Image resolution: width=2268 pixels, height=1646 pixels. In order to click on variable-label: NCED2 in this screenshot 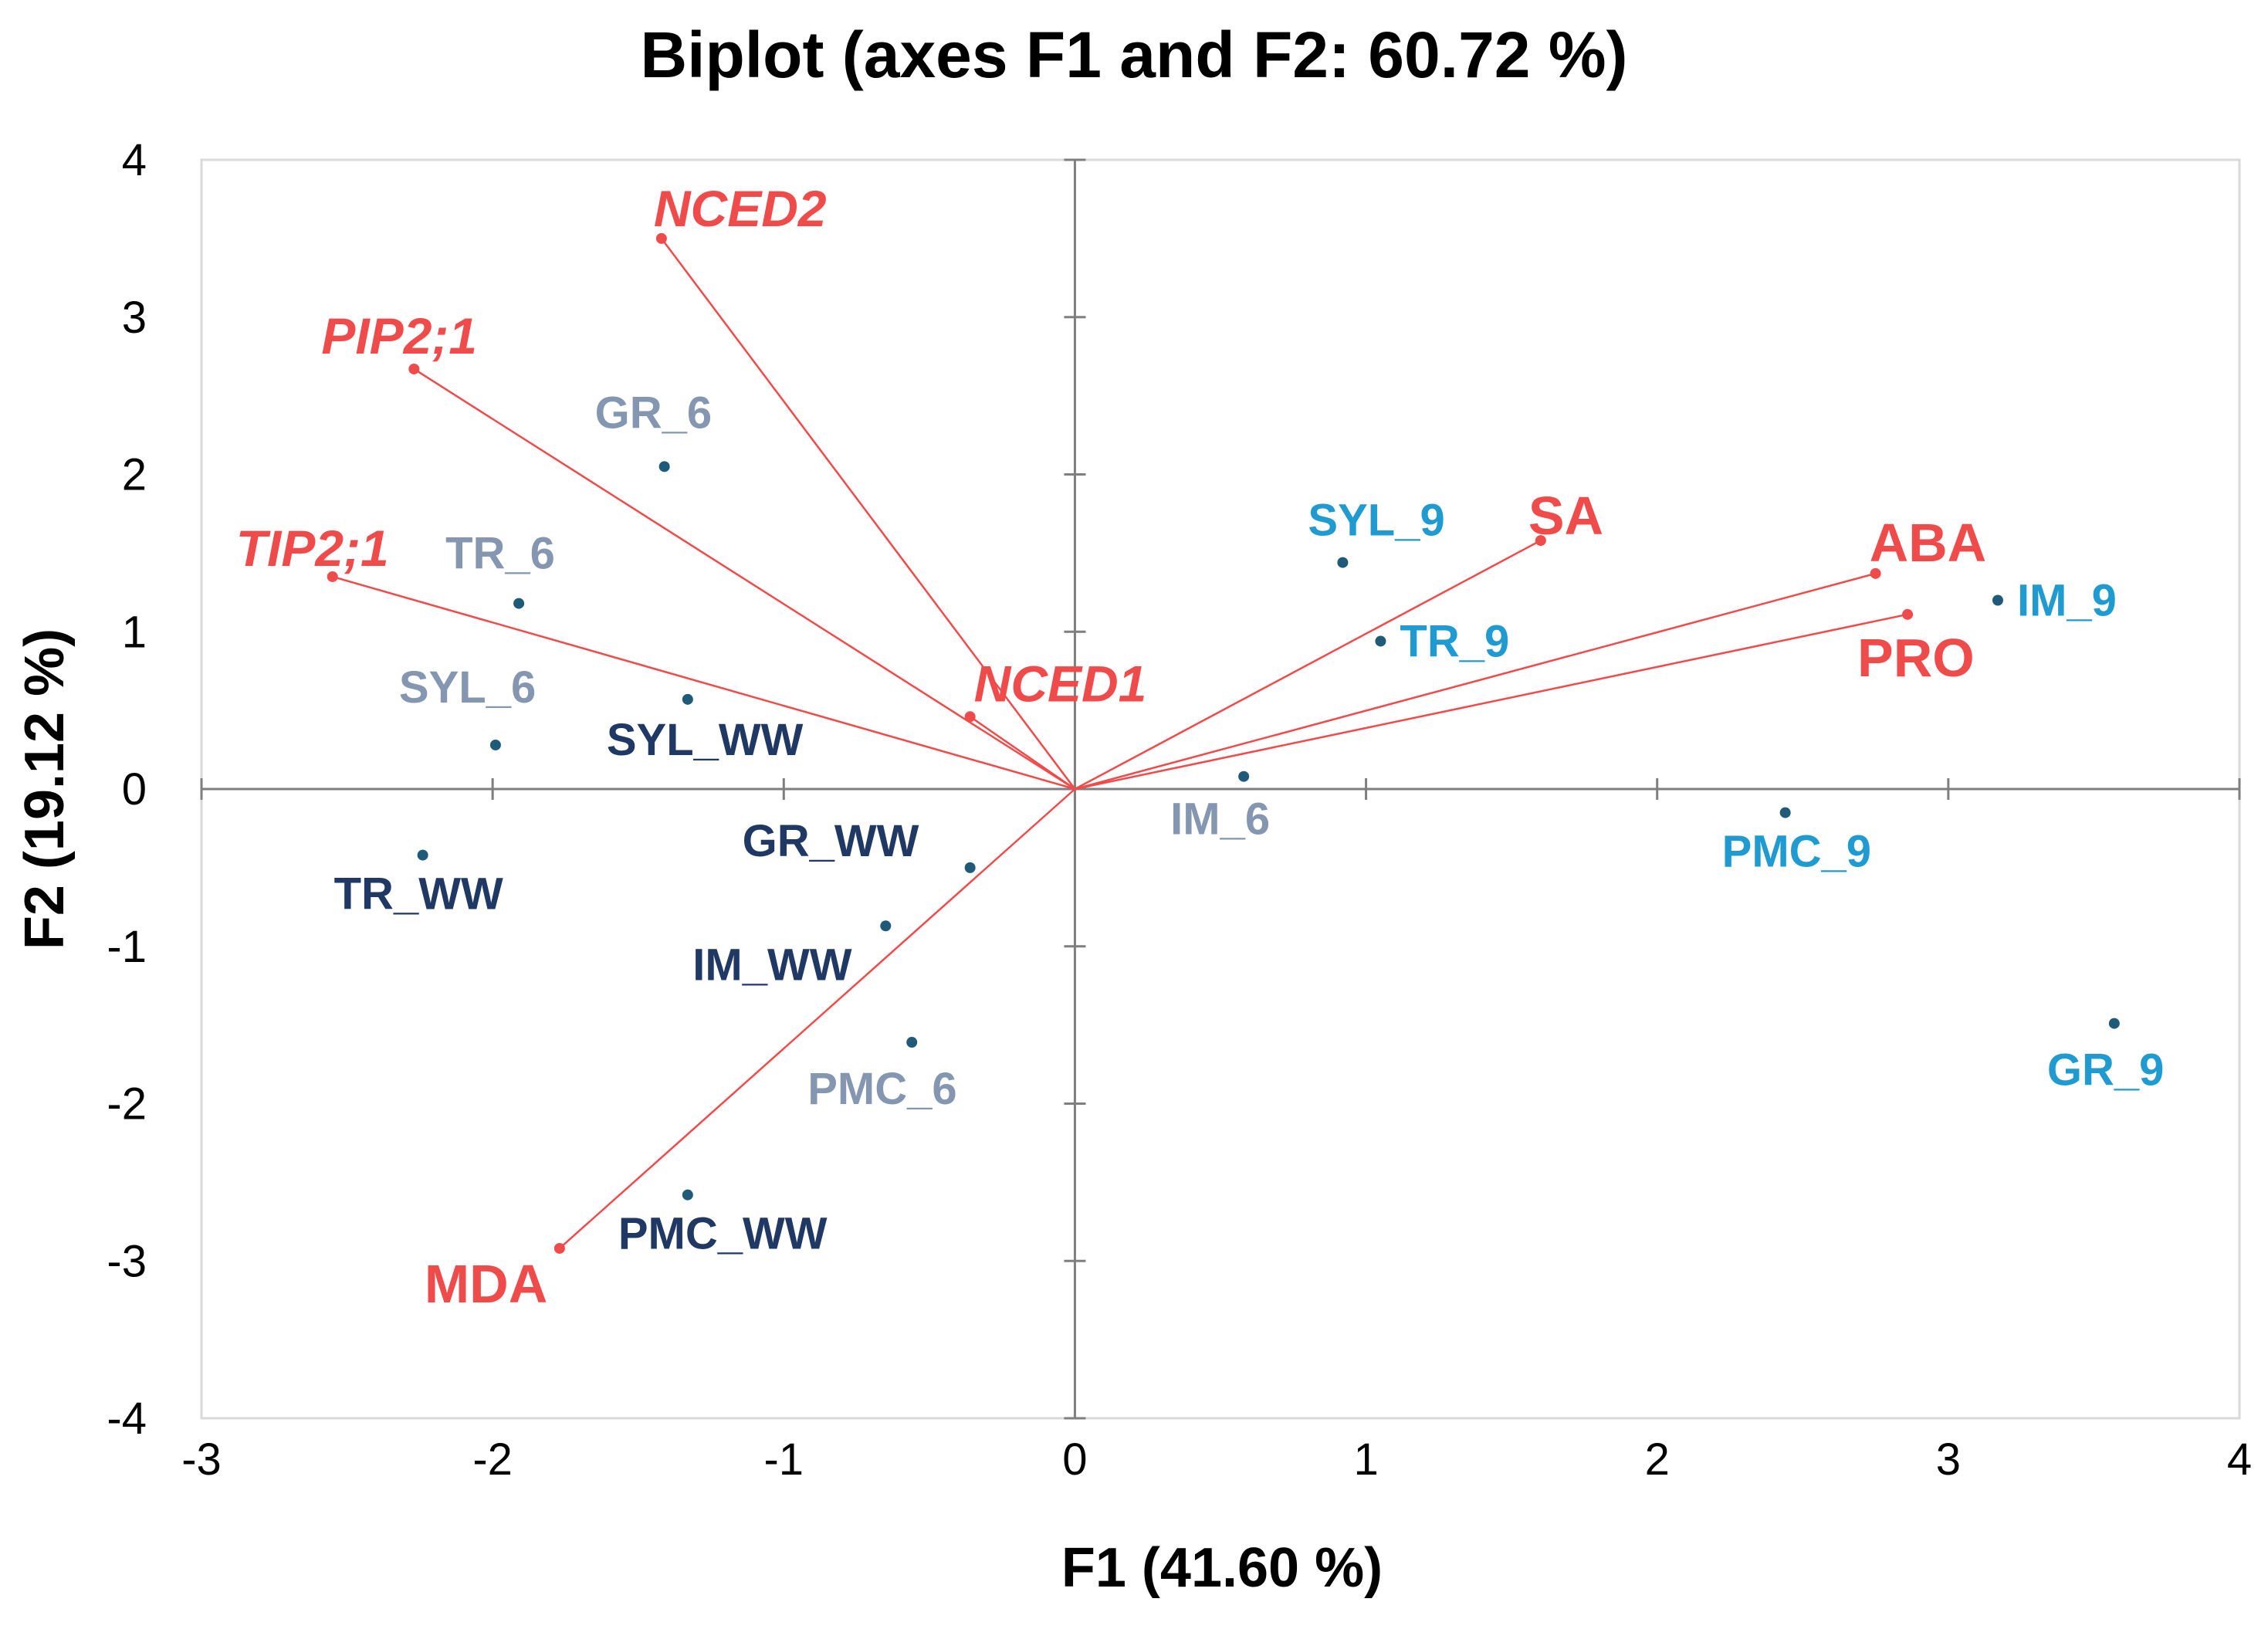, I will do `click(740, 209)`.